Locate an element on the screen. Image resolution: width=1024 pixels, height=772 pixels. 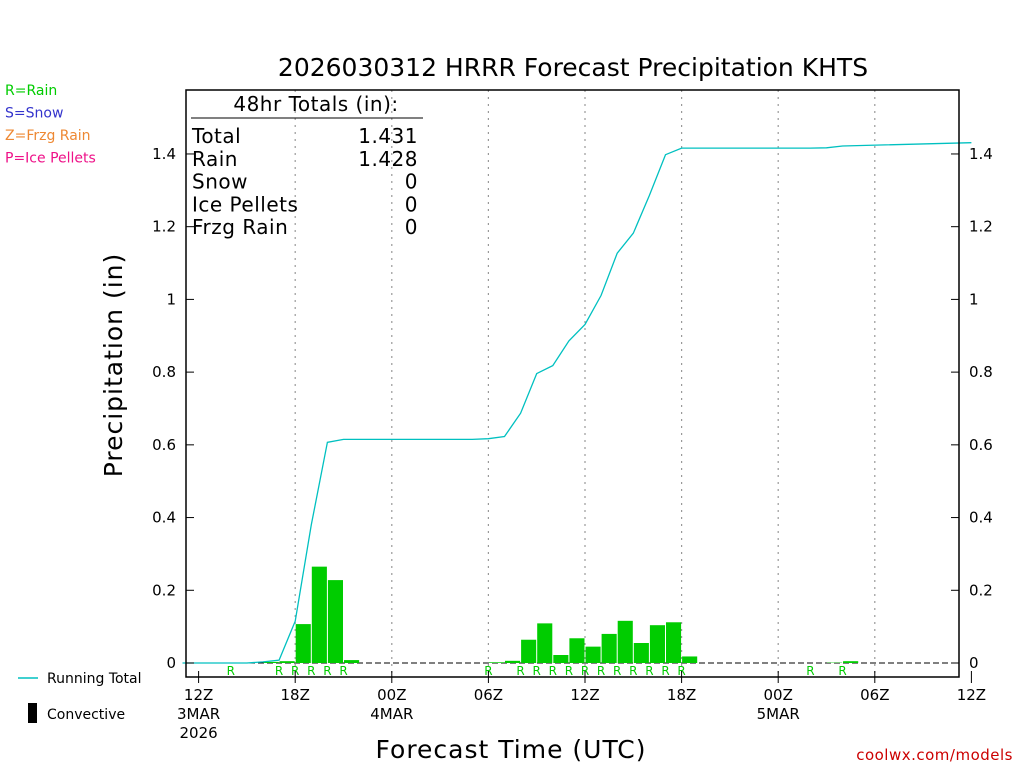
y-axis-label: Precipitation (in) is located at coordinates (113, 365).